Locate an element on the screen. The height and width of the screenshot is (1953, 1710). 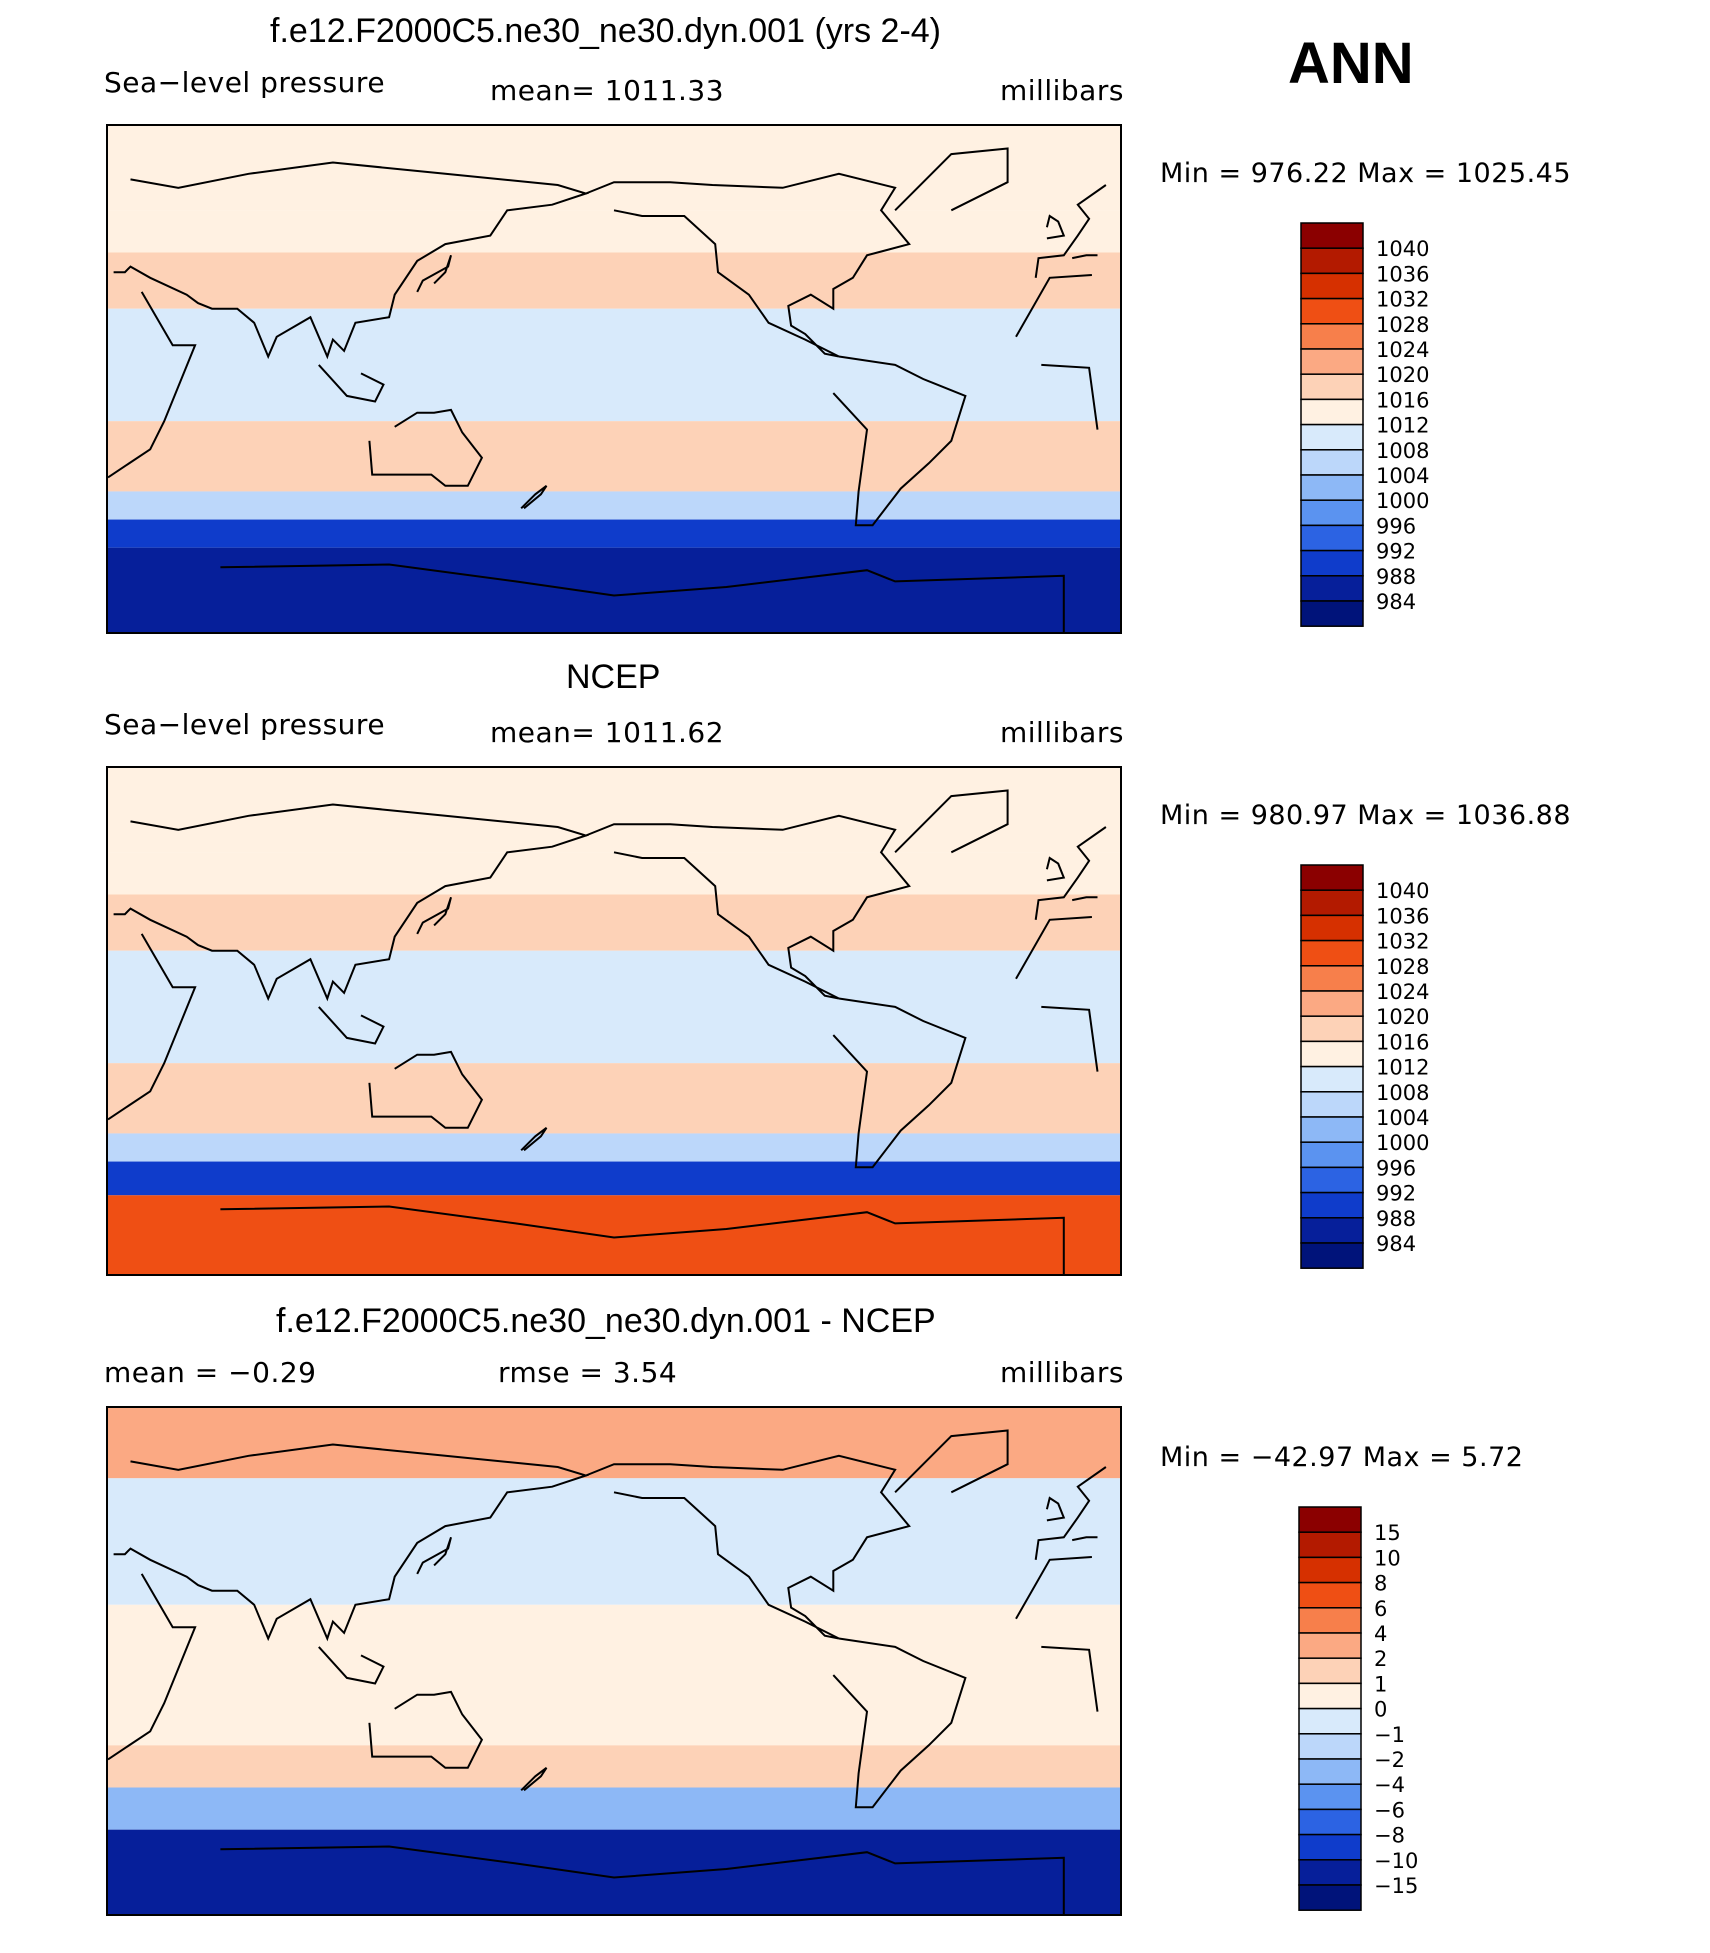
variable-label: Sea−level pressure is located at coordinates (245, 724).